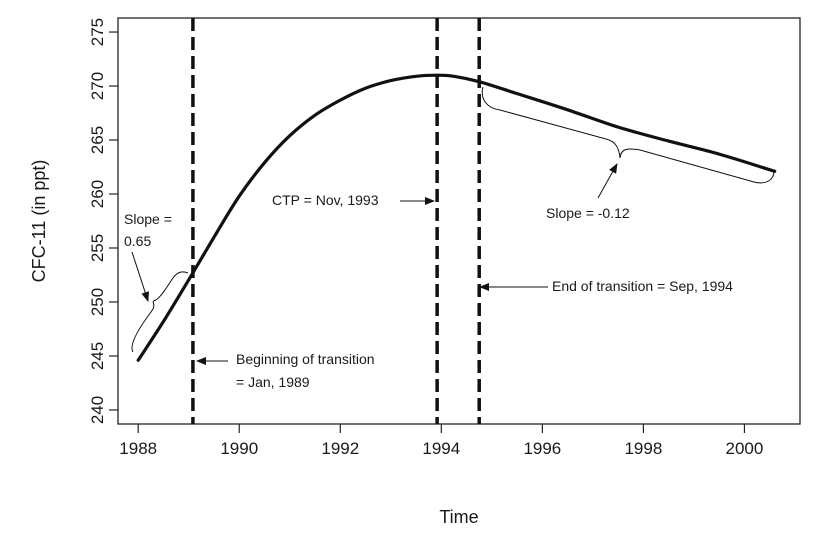 The image size is (840, 539). I want to click on y-tick-label: 270, so click(97, 86).